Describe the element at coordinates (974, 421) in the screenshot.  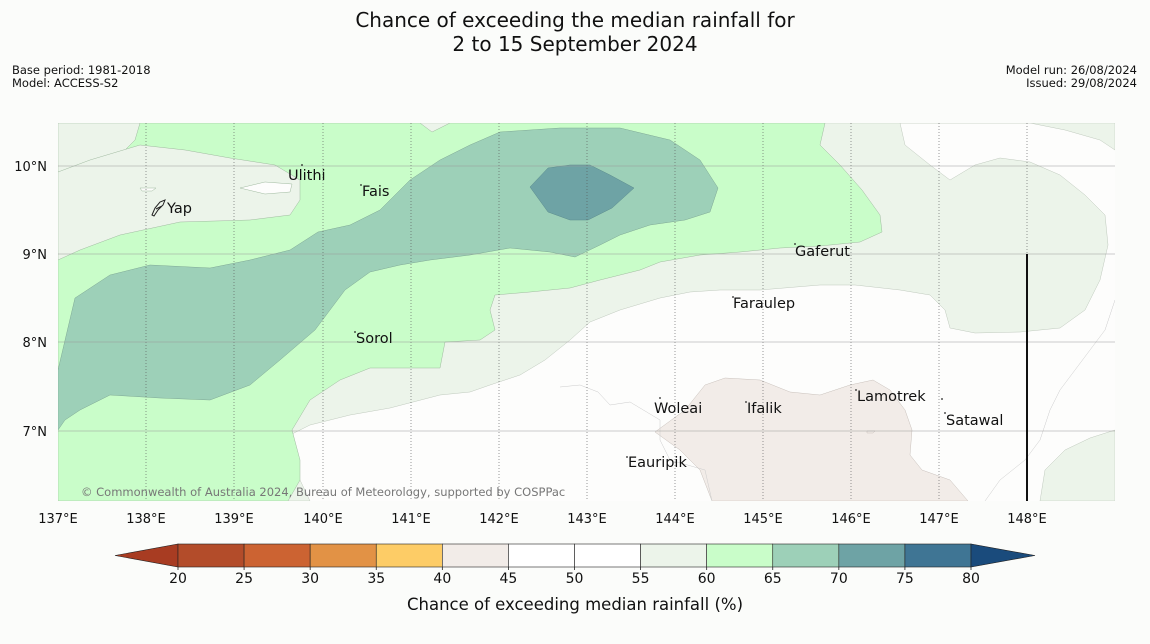
I see `place-label-satawal: Satawal` at that location.